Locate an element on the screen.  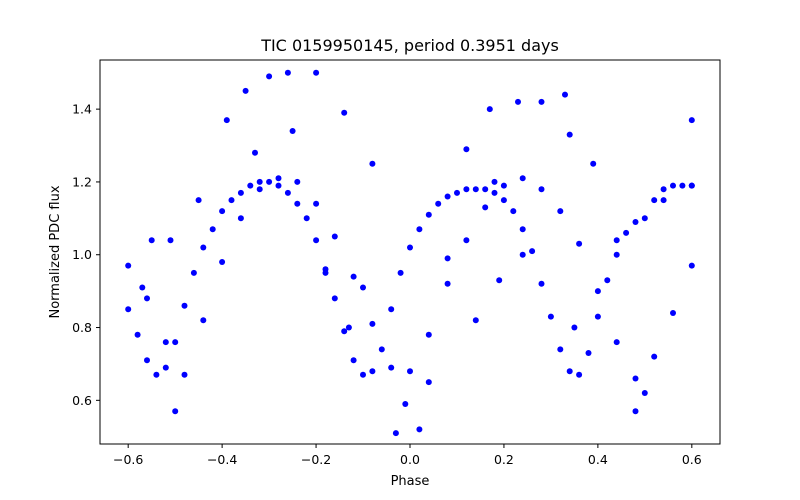
x-tick-label: 0.6 is located at coordinates (692, 459).